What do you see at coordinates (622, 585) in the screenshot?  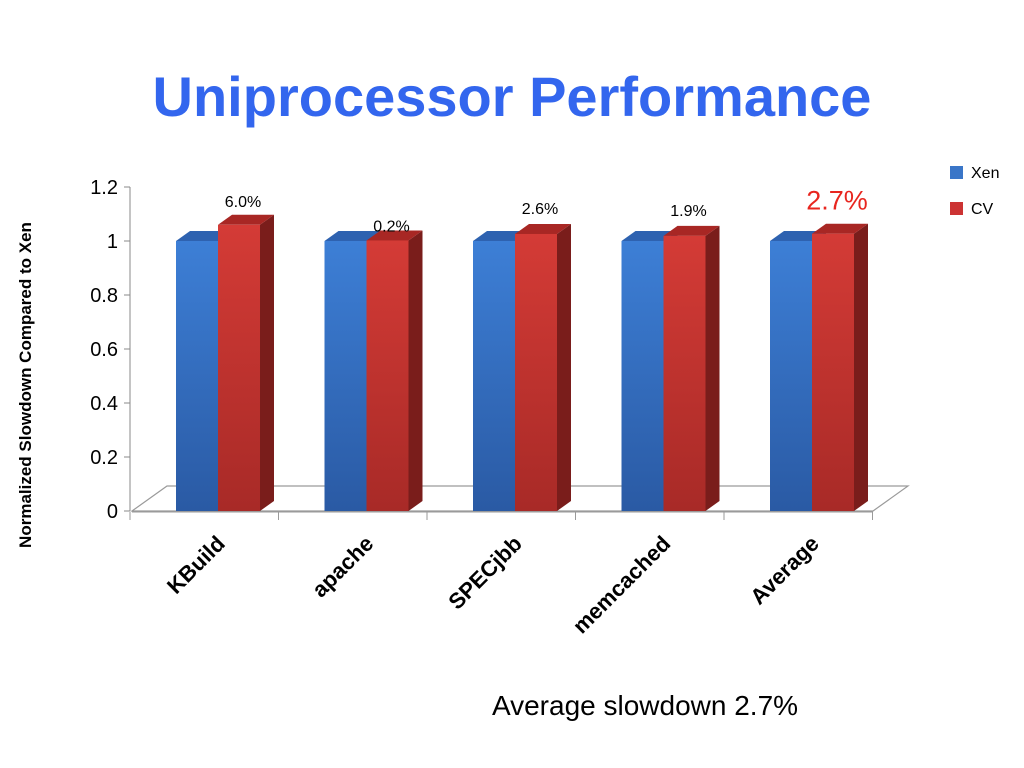 I see `category-label: memcached` at bounding box center [622, 585].